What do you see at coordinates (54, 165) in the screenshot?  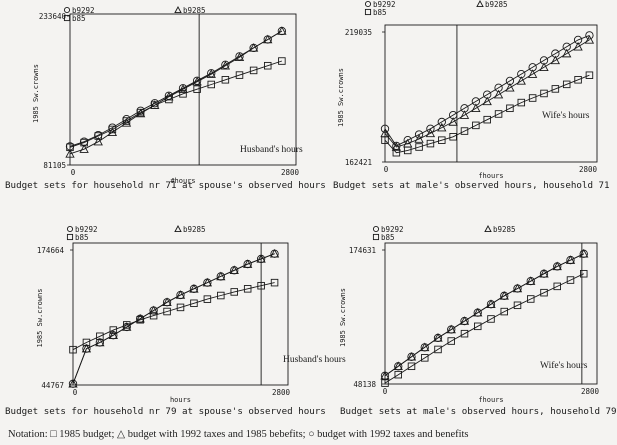 I see `y-tick-bottom: 81105` at bounding box center [54, 165].